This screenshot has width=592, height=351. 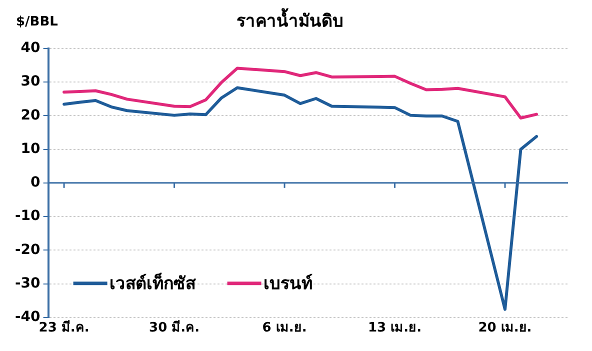 I want to click on chart-title: ราคาน้ำมันดิบ, so click(x=290, y=20).